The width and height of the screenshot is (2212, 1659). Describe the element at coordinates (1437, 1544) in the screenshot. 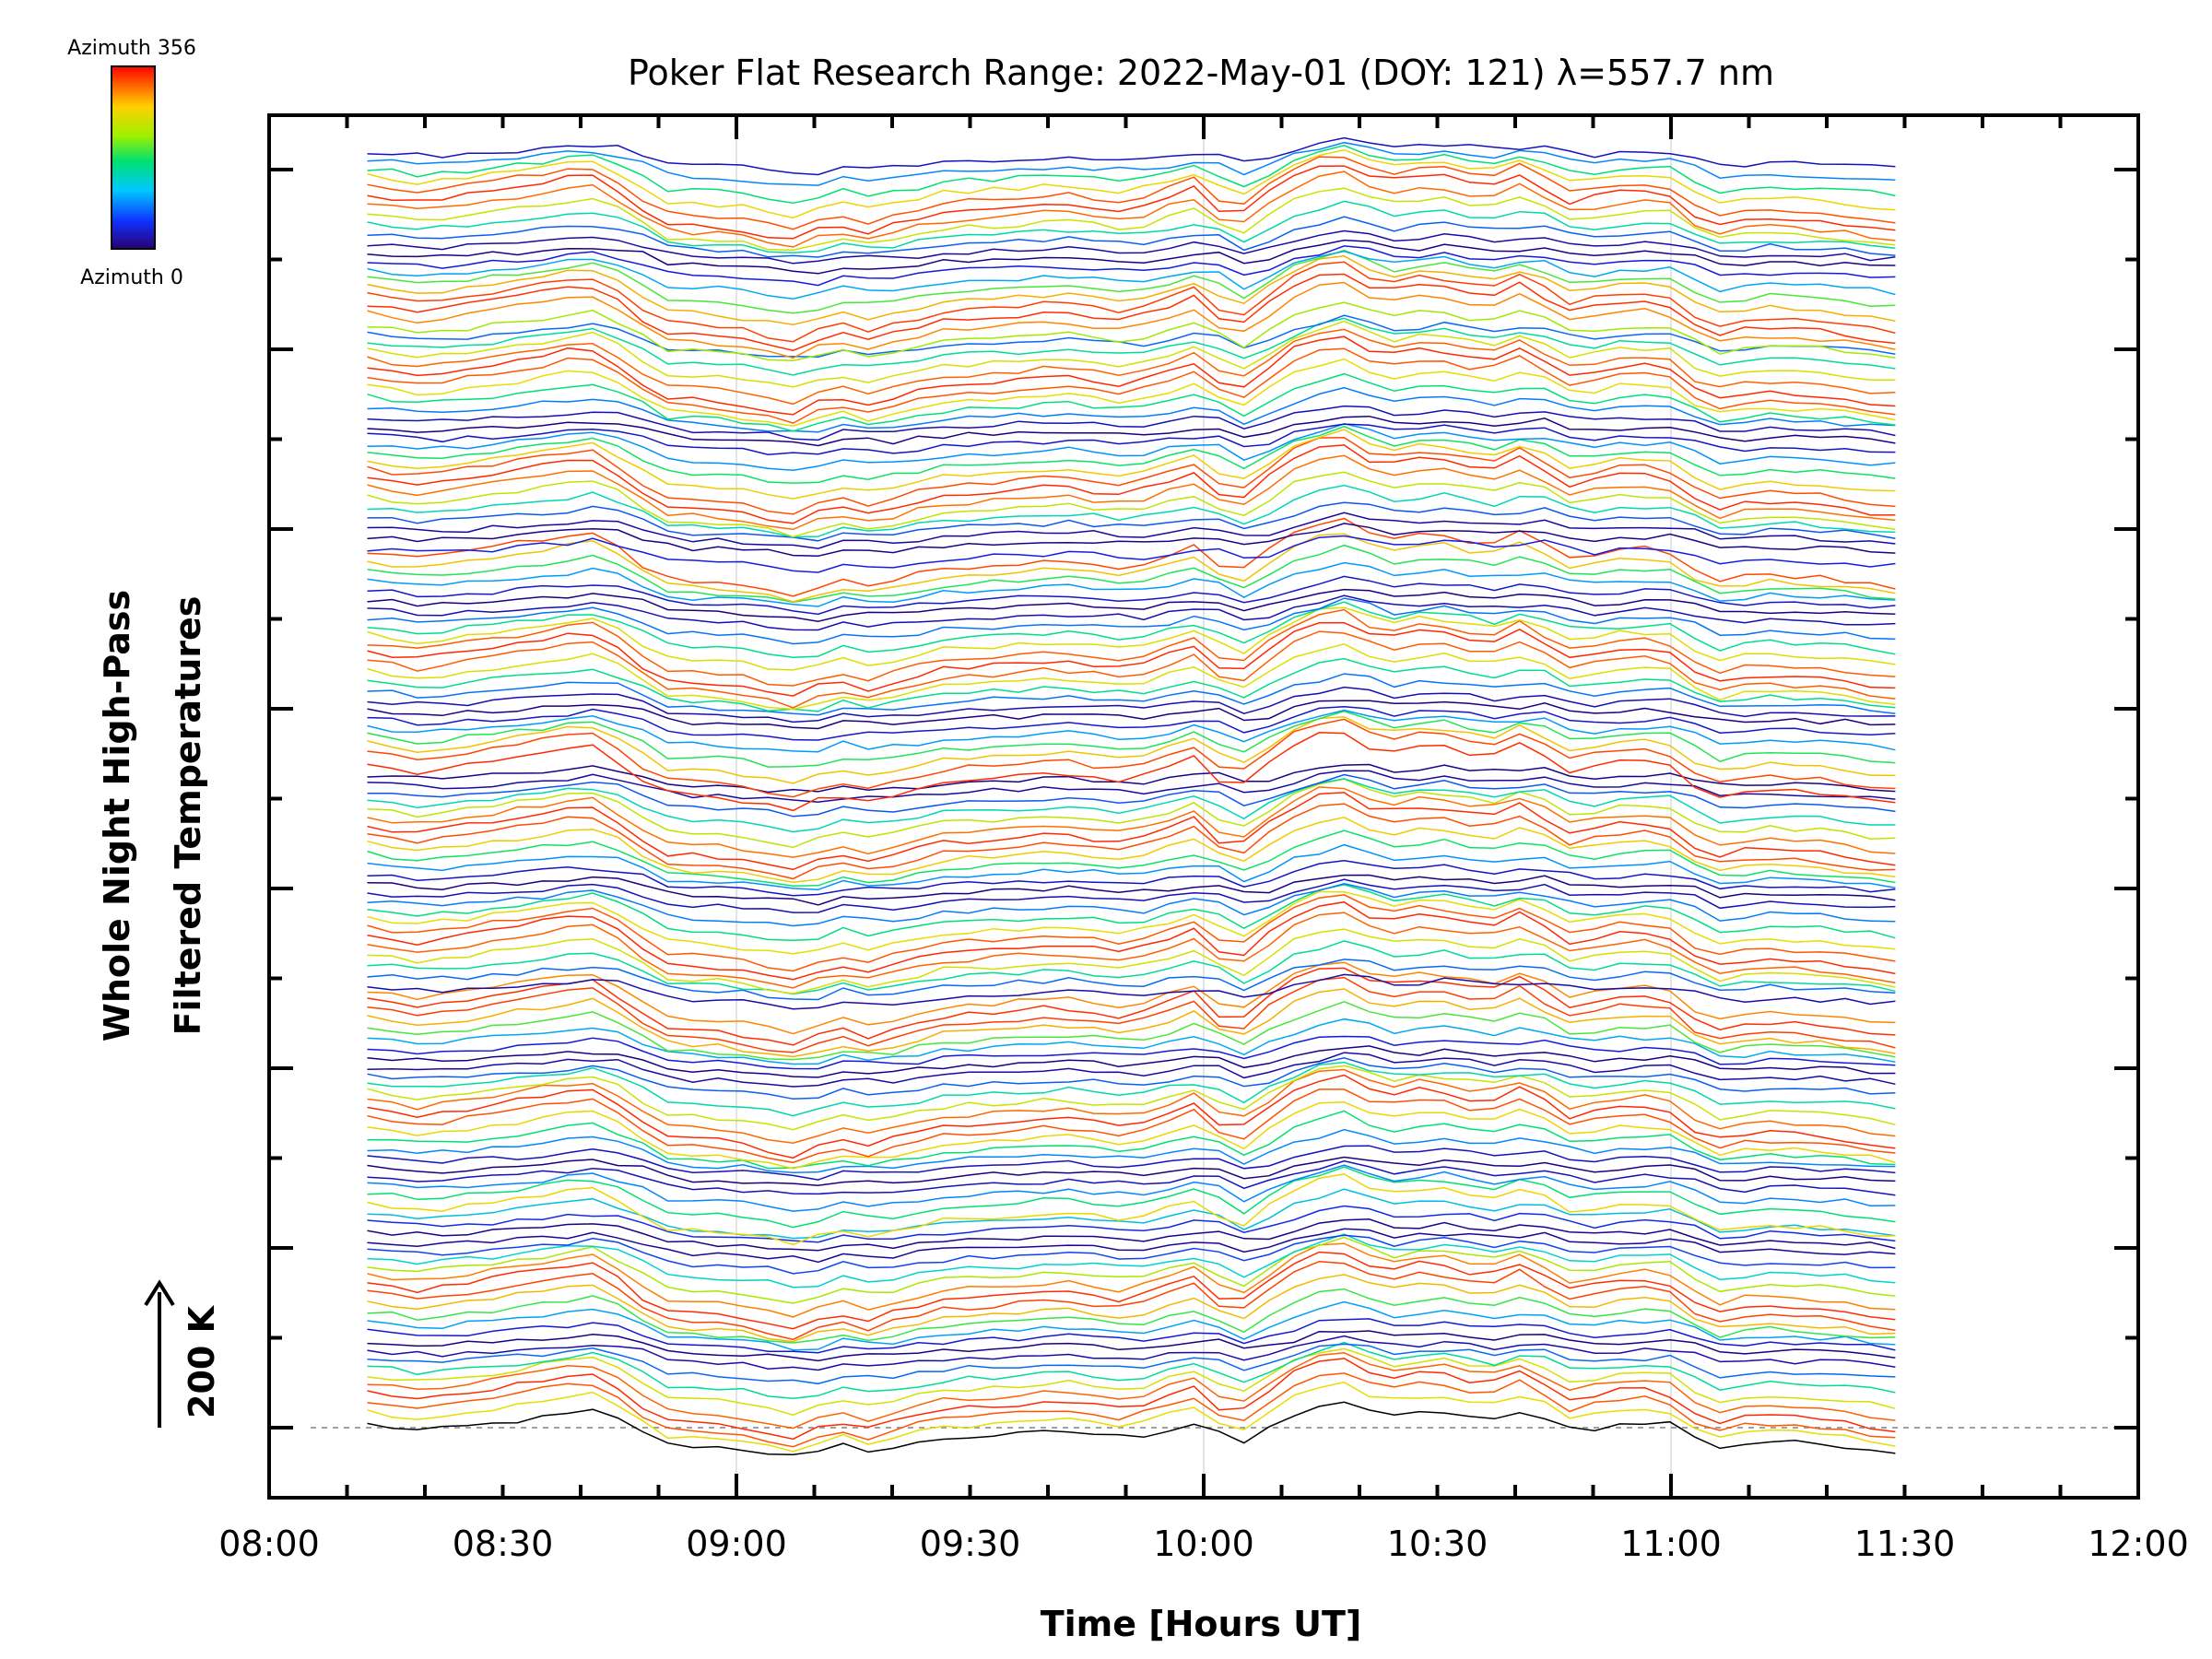

I see `x-tick-label: 10:30` at that location.